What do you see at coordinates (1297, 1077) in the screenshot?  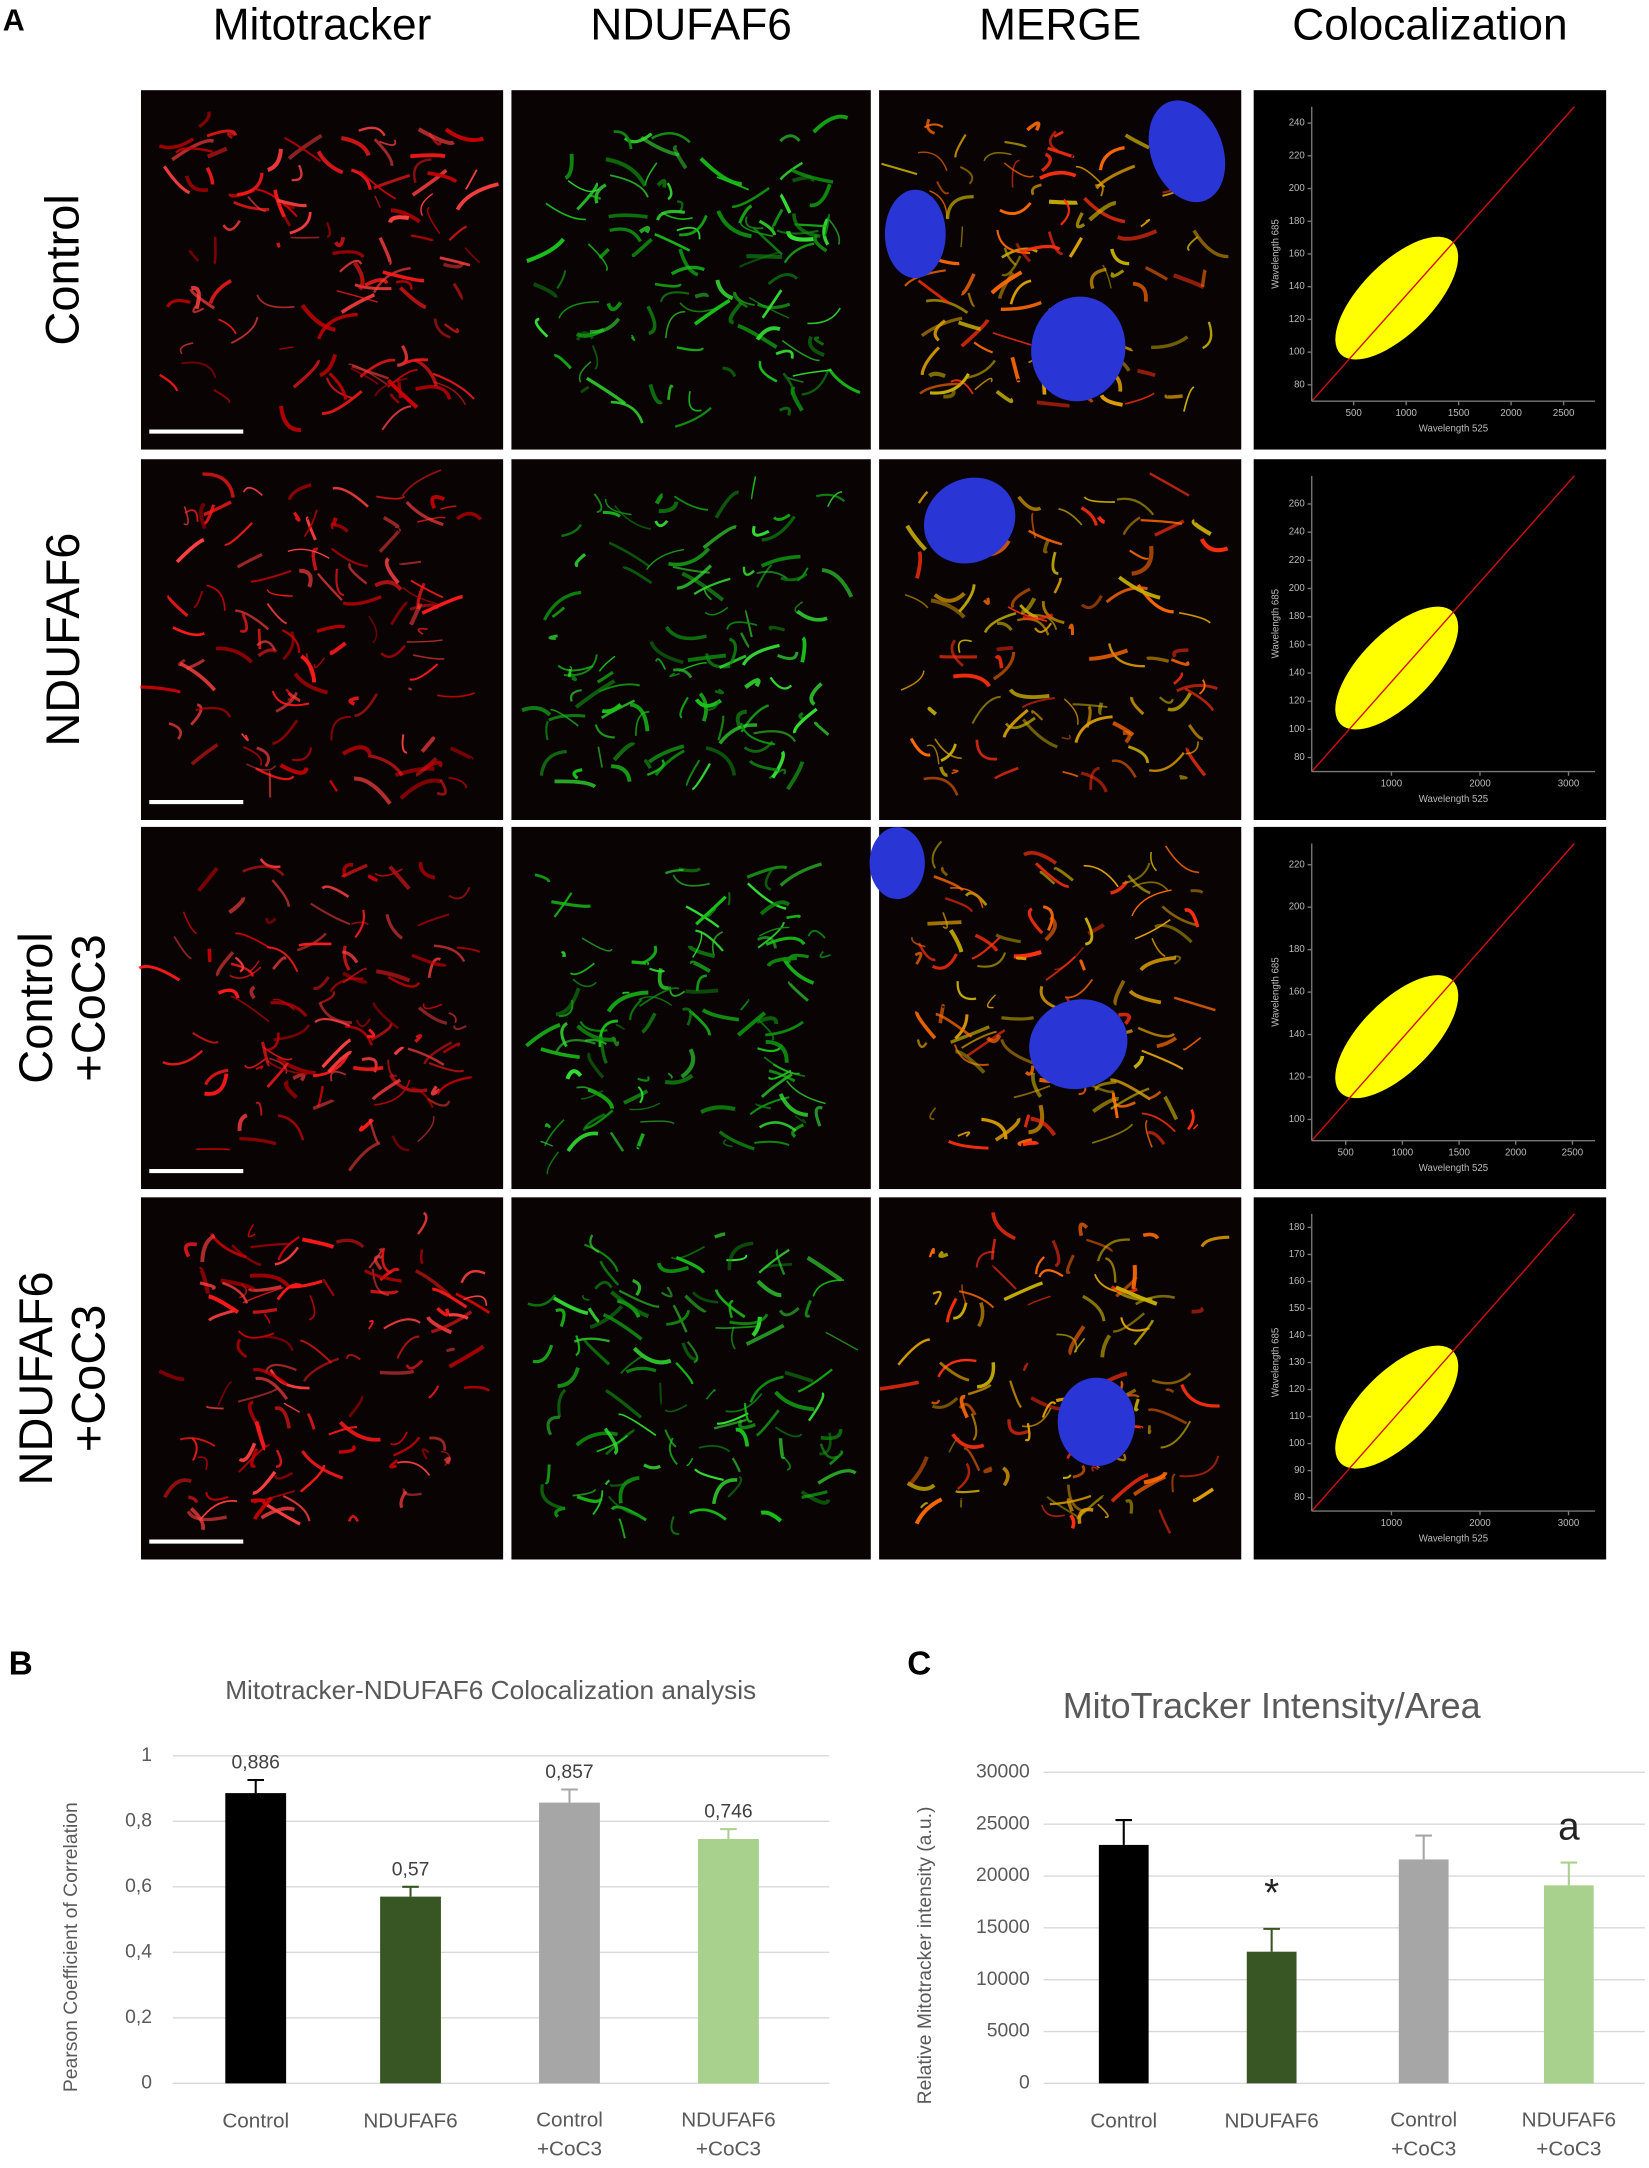 I see `y-tick-label: 120` at bounding box center [1297, 1077].